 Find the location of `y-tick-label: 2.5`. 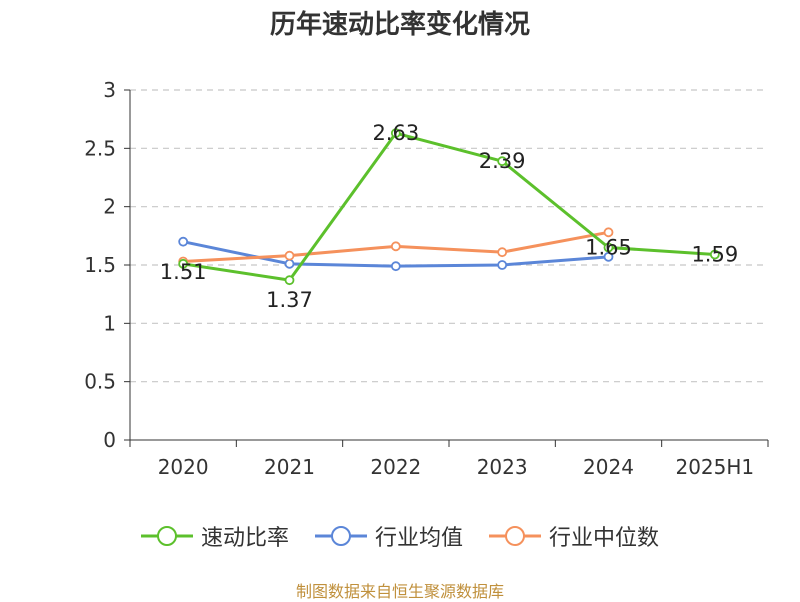

y-tick-label: 2.5 is located at coordinates (100, 148).